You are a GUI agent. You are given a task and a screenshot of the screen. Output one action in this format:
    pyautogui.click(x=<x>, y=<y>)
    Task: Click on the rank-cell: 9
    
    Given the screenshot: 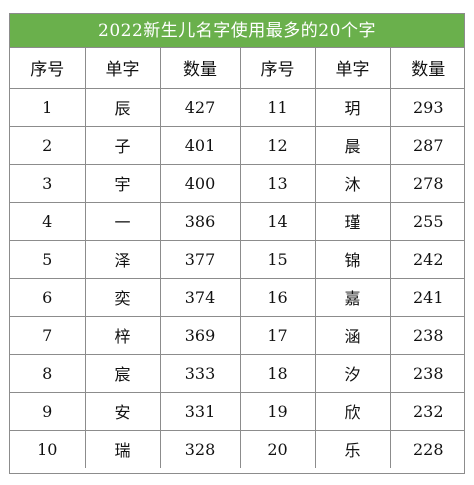 What is the action you would take?
    pyautogui.click(x=48, y=411)
    